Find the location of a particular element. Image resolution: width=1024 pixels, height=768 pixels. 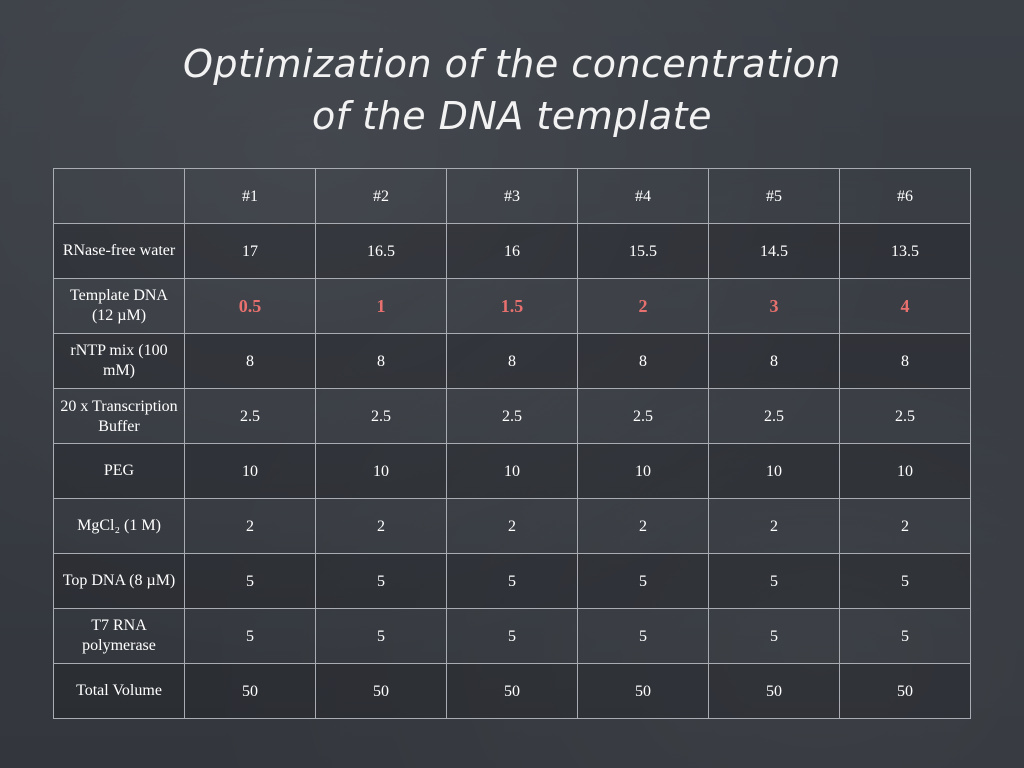

row-label: T7 RNA polymerase is located at coordinates (119, 636).